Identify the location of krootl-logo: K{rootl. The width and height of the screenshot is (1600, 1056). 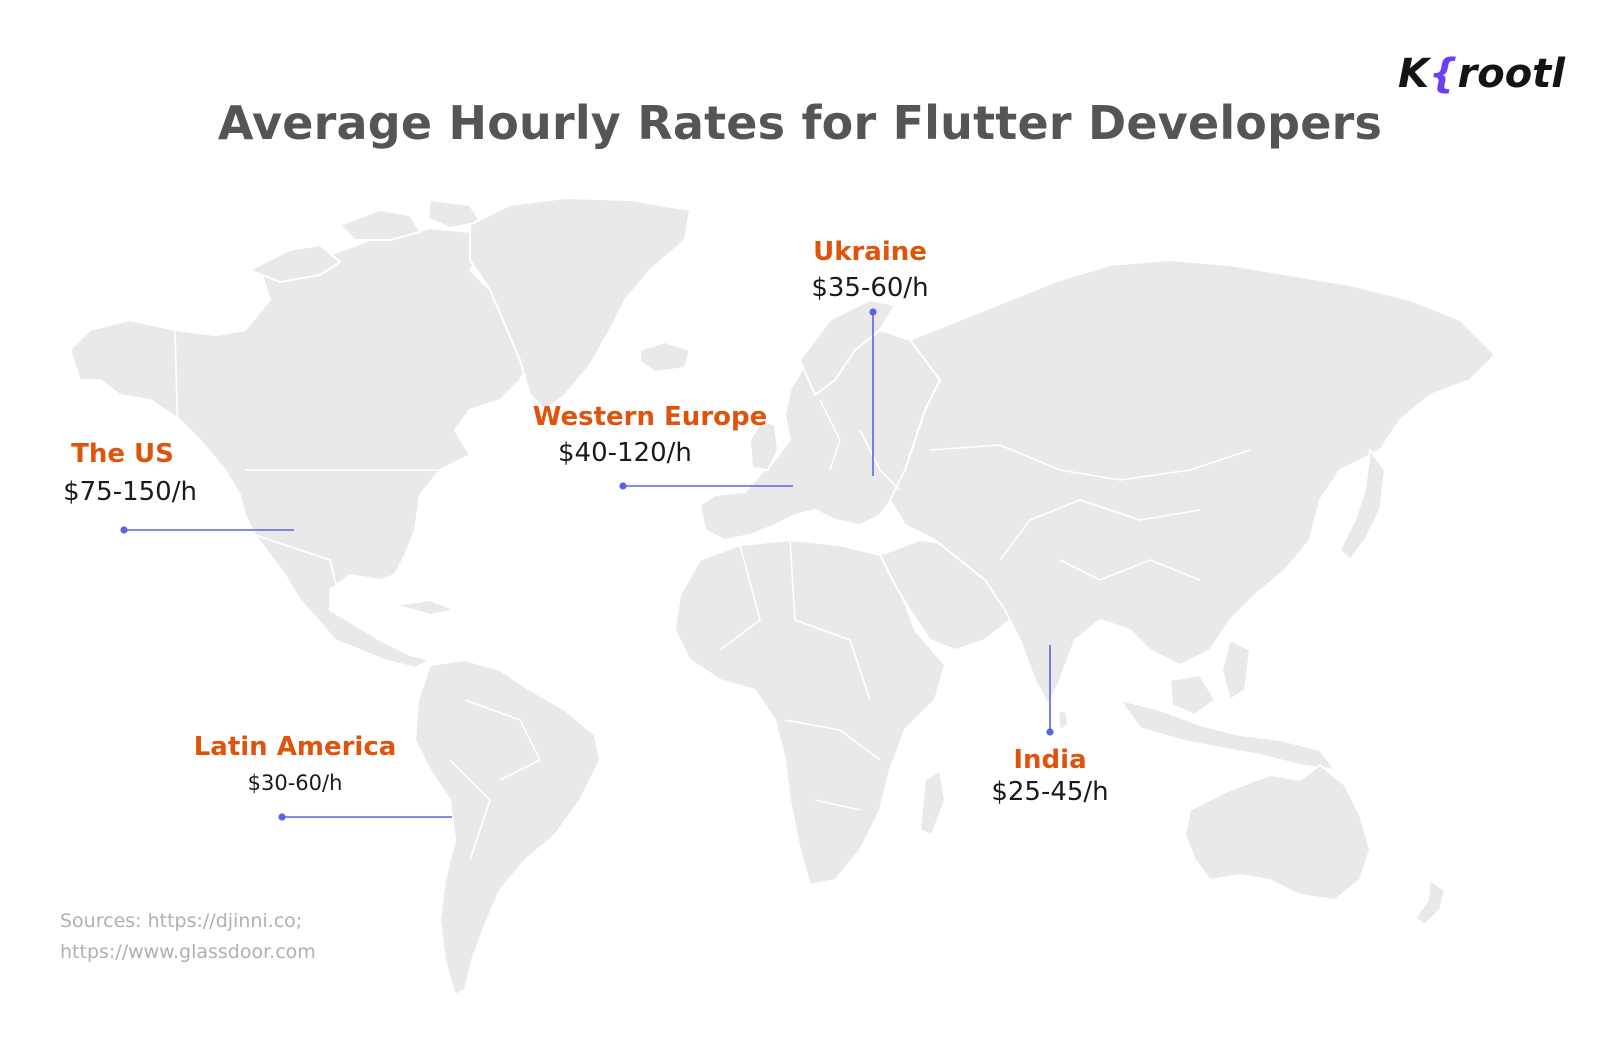
(1481, 74).